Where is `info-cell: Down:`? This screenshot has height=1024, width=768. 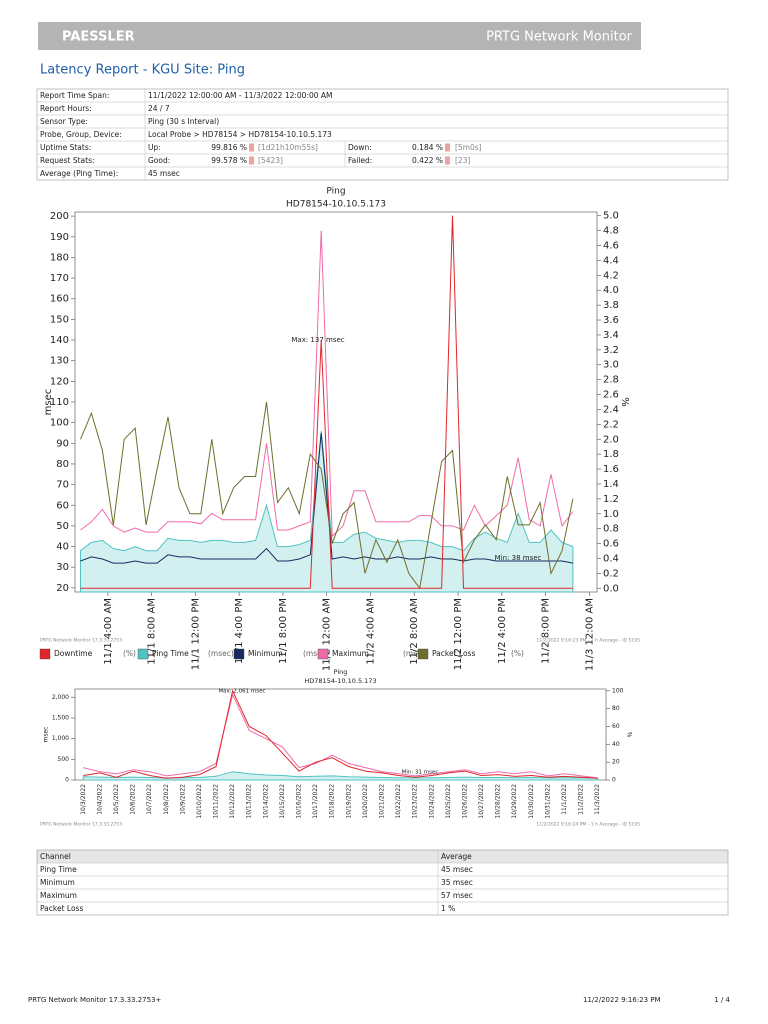 info-cell: Down: is located at coordinates (360, 147).